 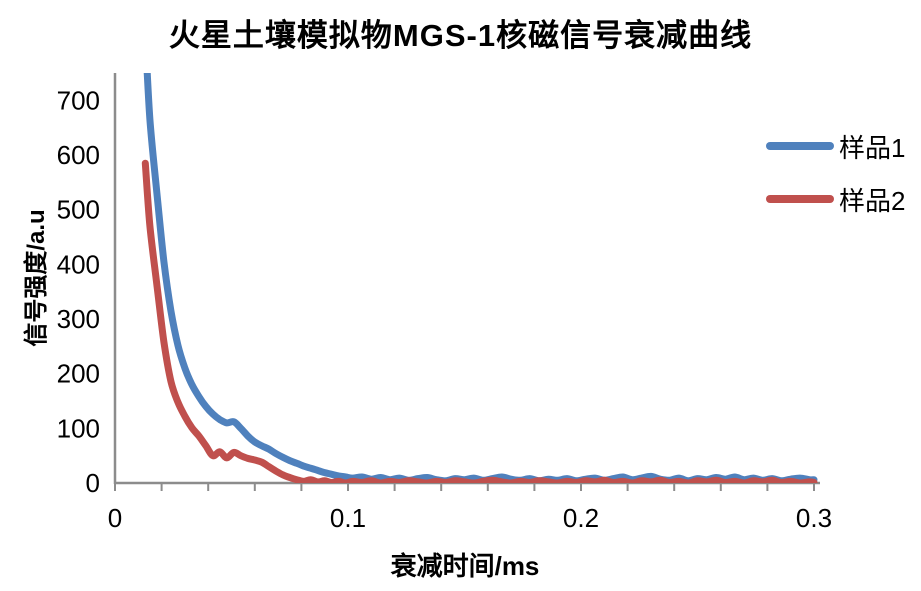 I want to click on chart-title: 火星土壤模拟物MGS-1核磁信号衰减曲线, so click(x=460, y=35).